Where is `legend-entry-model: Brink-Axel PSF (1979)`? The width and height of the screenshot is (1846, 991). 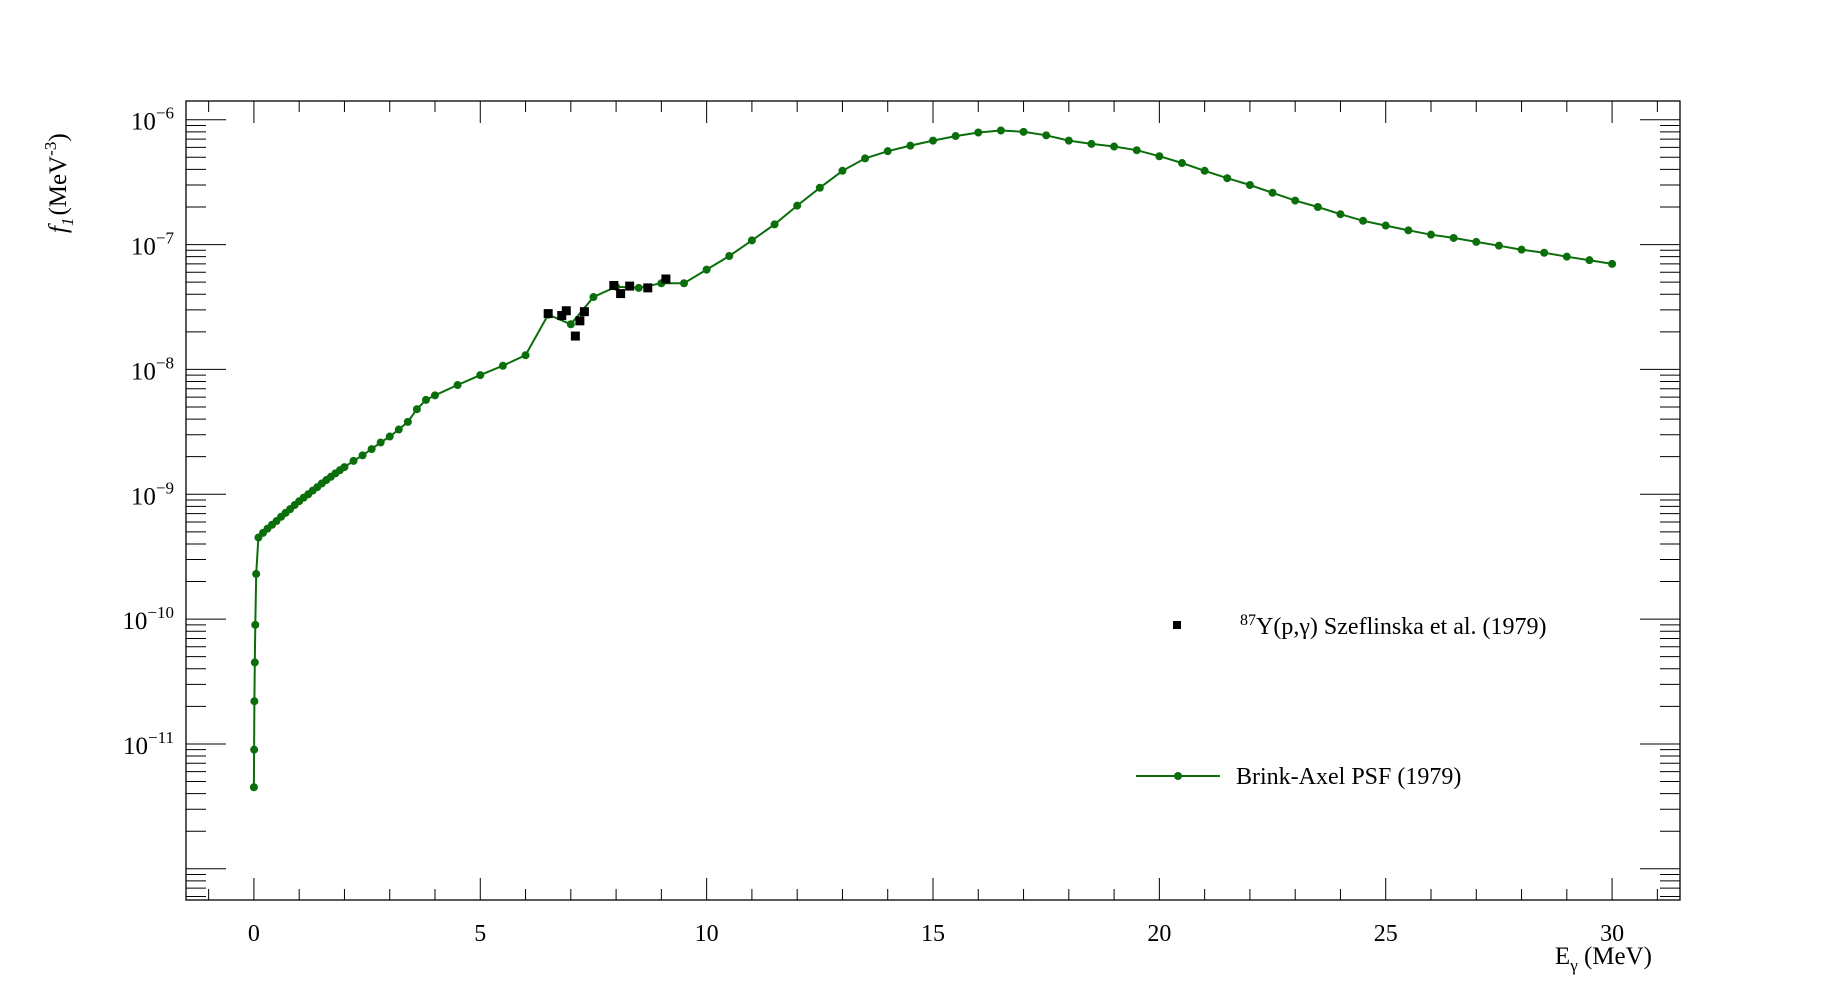 legend-entry-model: Brink-Axel PSF (1979) is located at coordinates (1298, 777).